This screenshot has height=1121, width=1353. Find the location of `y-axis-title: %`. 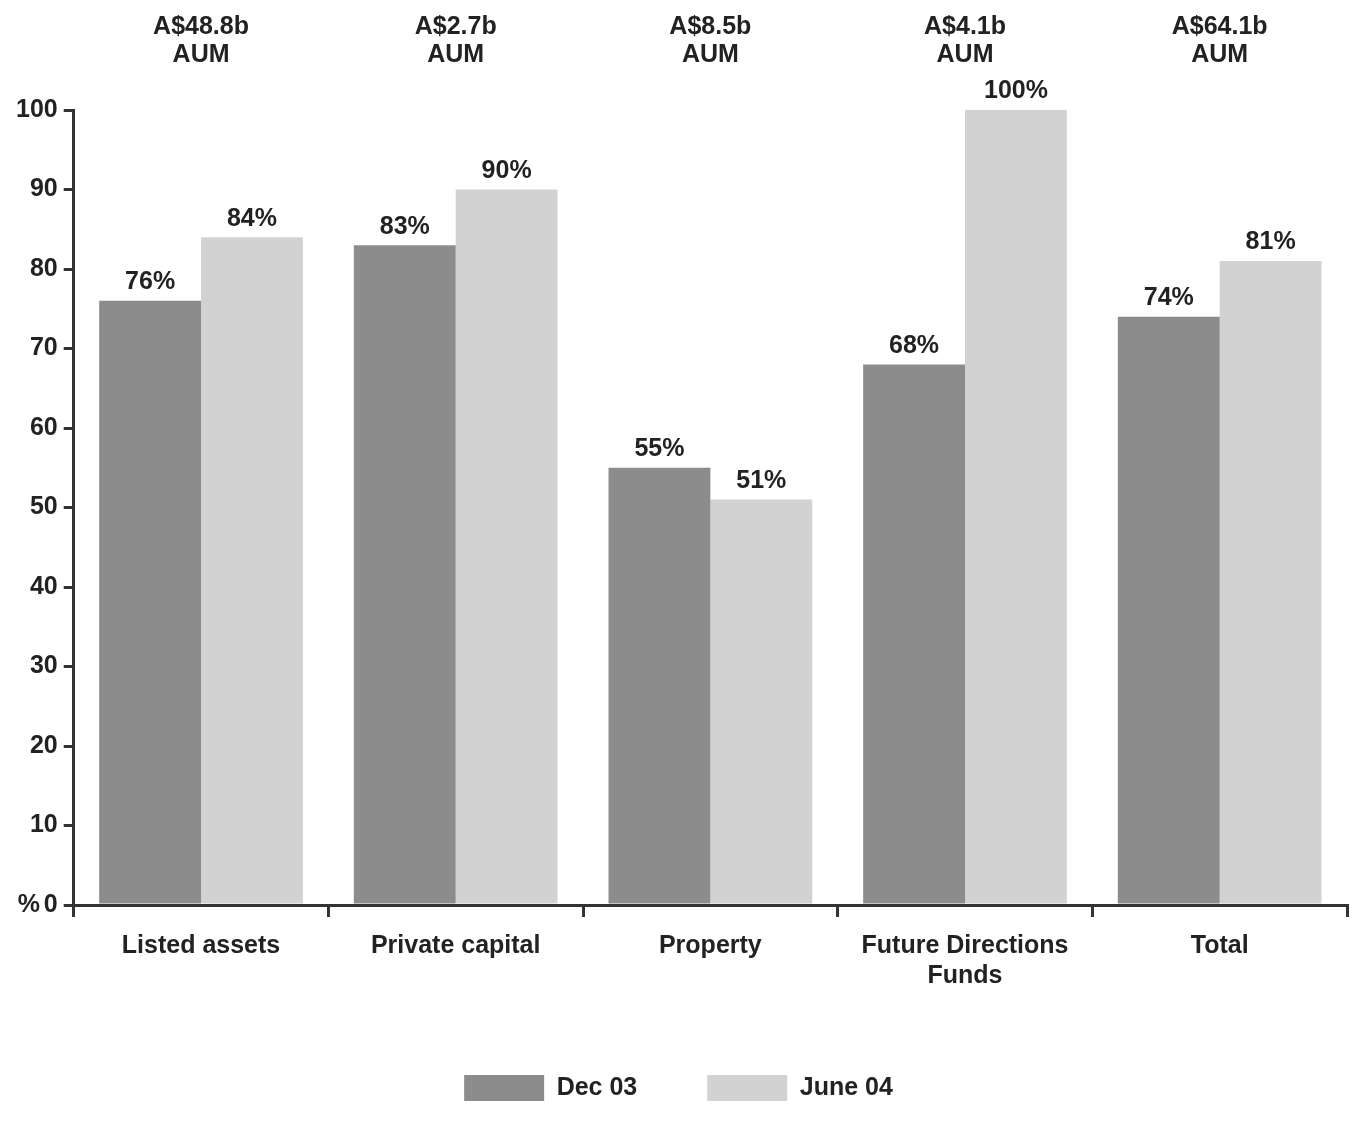

y-axis-title: % is located at coordinates (28, 902).